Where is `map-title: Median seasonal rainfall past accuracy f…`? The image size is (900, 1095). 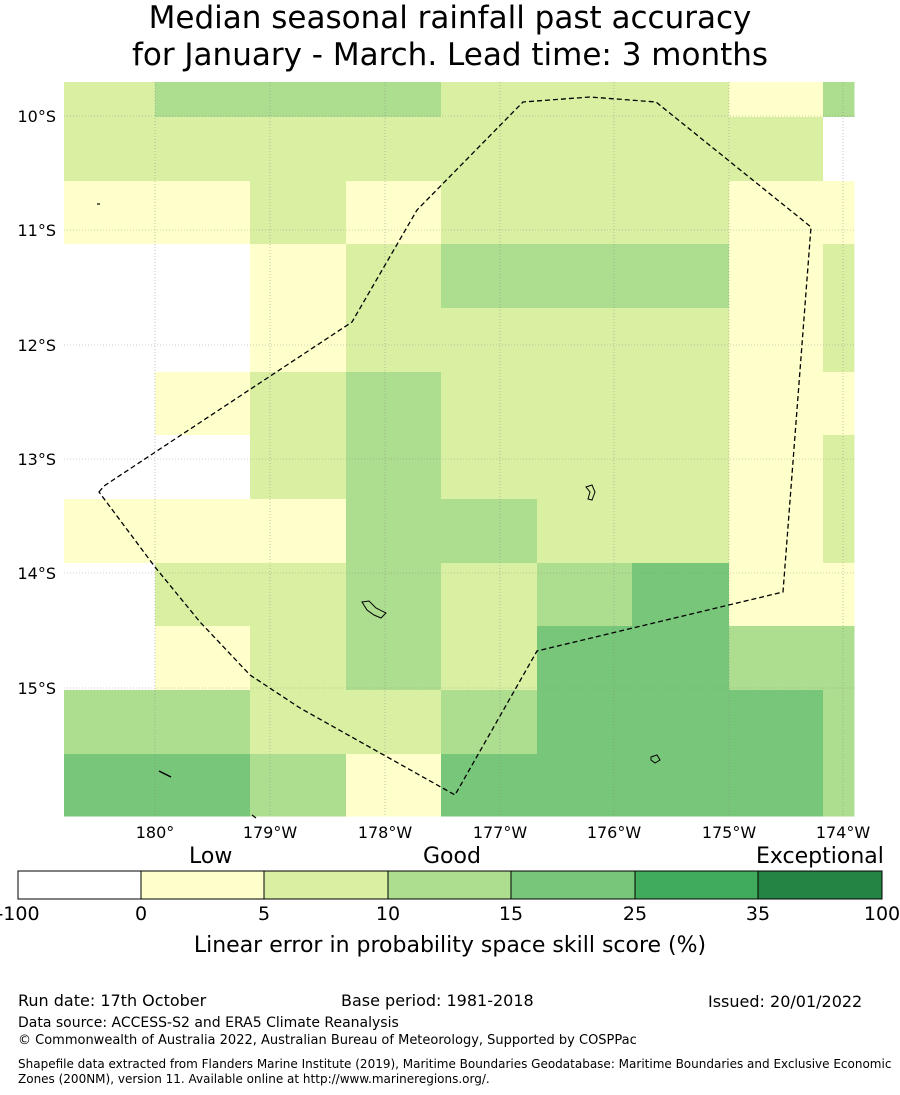
map-title: Median seasonal rainfall past accuracy f… is located at coordinates (450, 37).